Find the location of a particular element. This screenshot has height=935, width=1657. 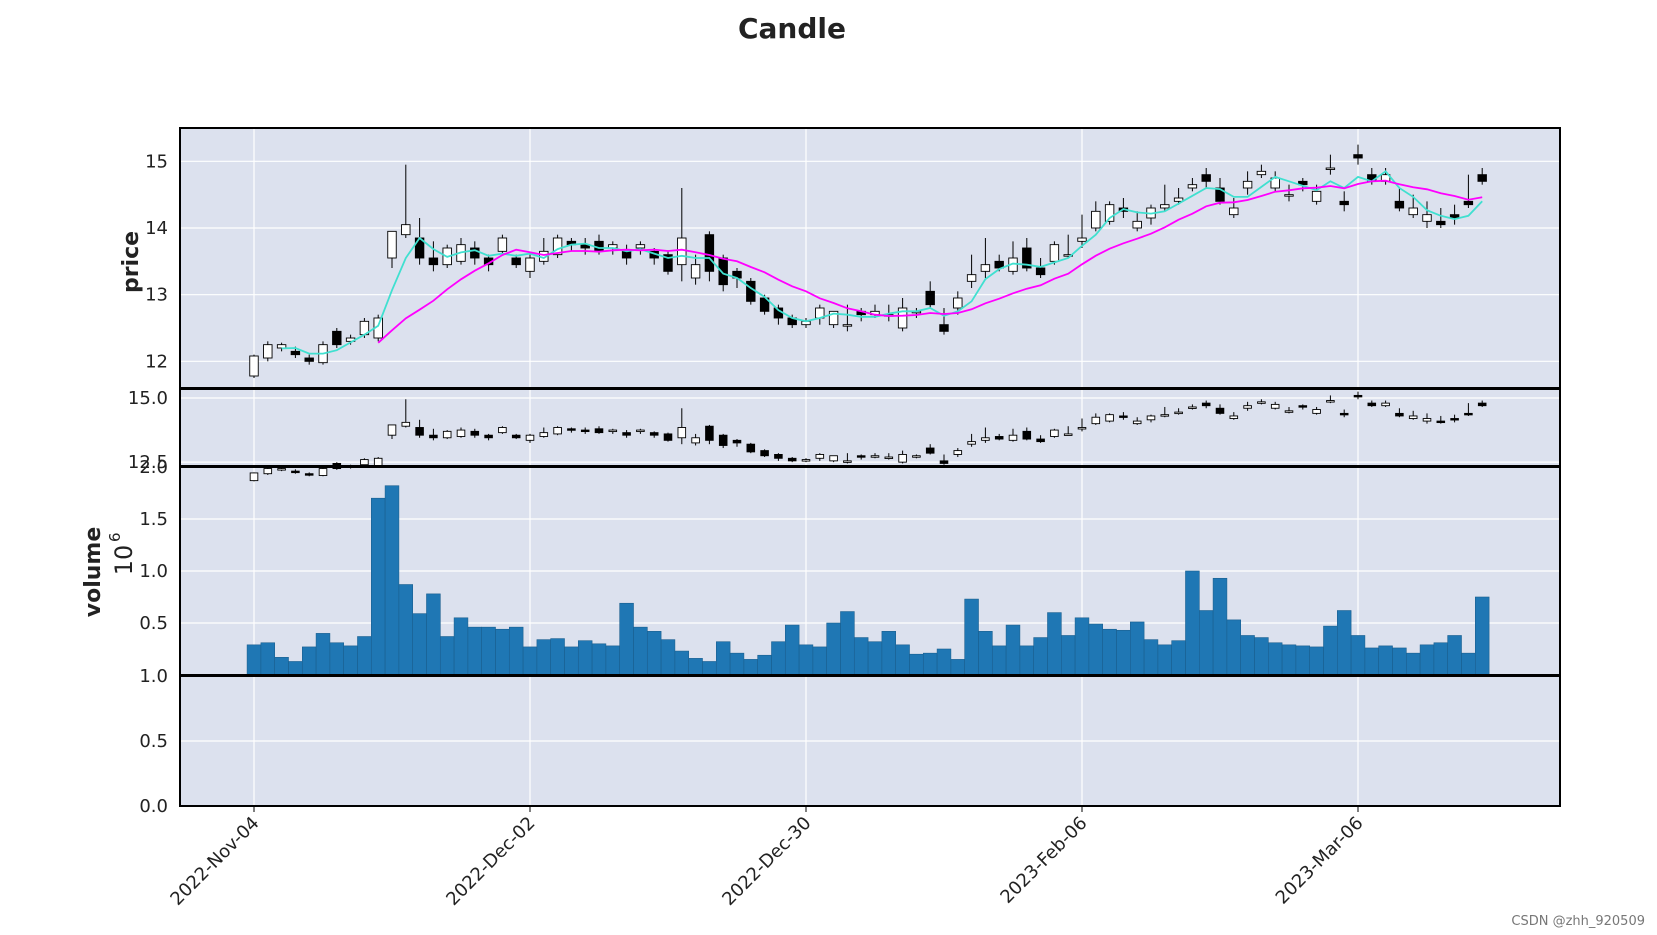

empty-y-tick-label: 0.0 is located at coordinates (153, 806).